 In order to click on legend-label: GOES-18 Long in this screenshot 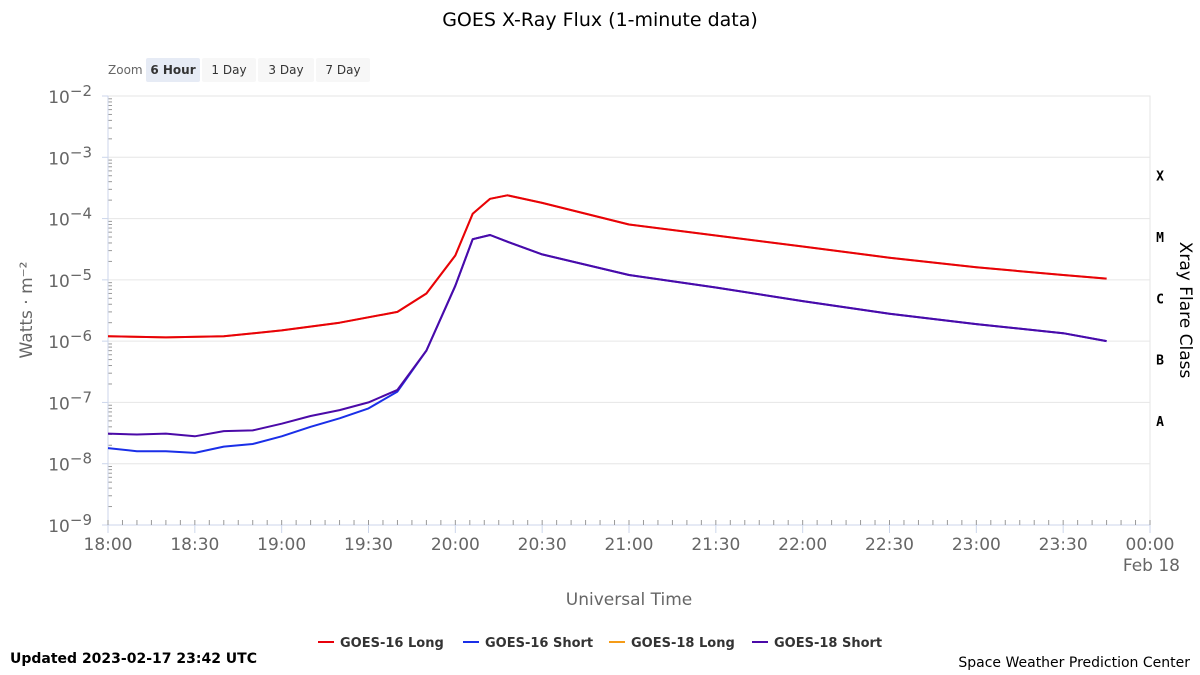, I will do `click(683, 643)`.